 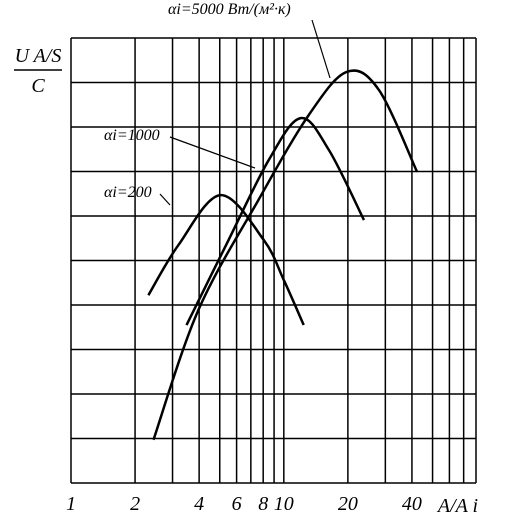 I want to click on x-tick-label: 2, so click(x=135, y=504).